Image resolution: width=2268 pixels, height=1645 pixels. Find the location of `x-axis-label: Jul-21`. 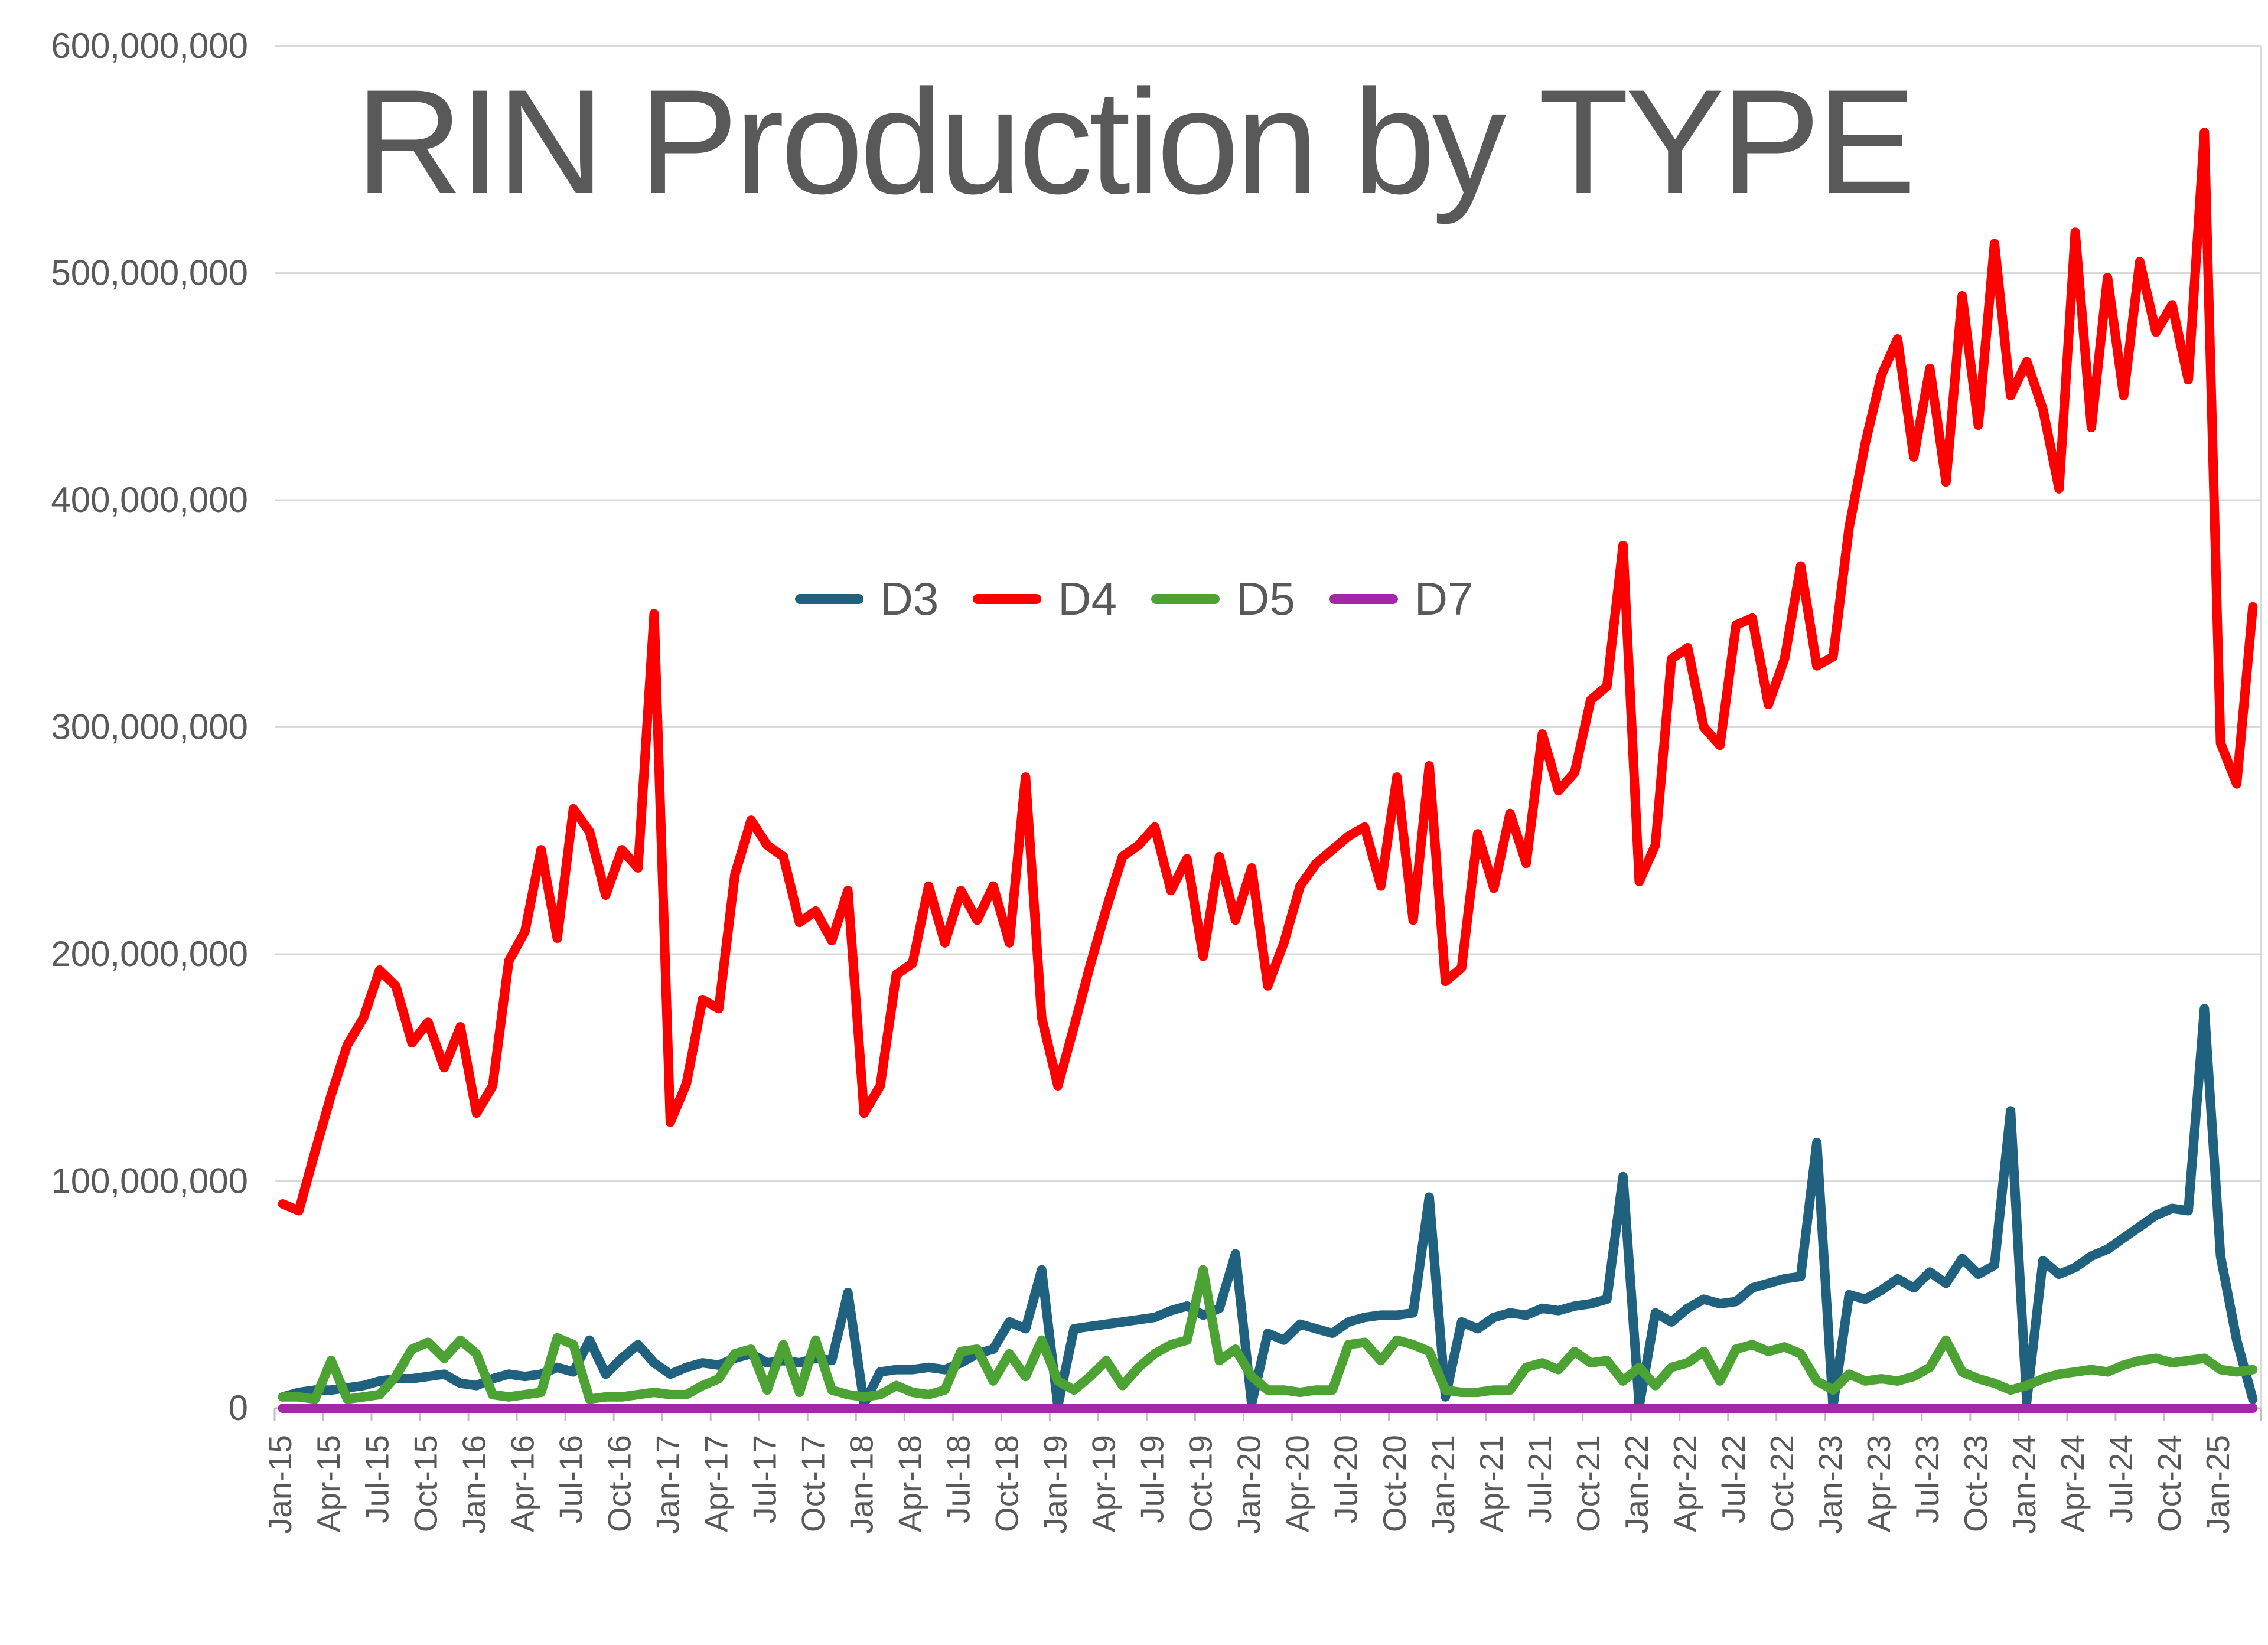

x-axis-label: Jul-21 is located at coordinates (1539, 1479).